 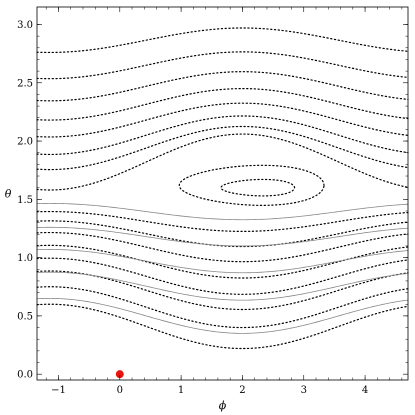 I want to click on y-tick-label: 0.5, so click(x=25, y=316).